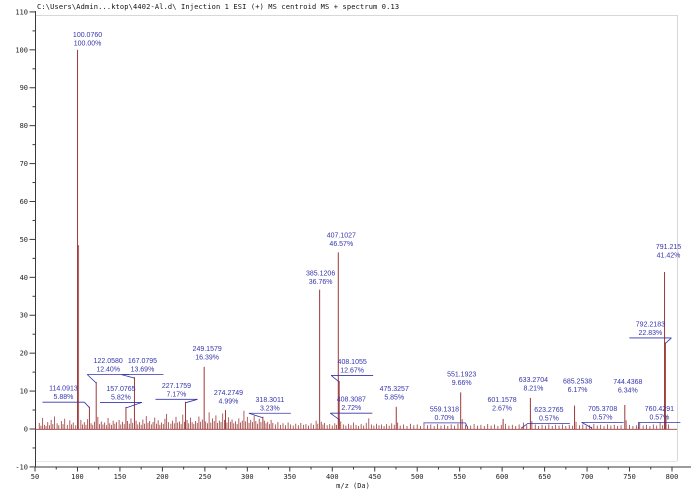  I want to click on peak-label: 122.0580 12.40%, so click(108, 366).